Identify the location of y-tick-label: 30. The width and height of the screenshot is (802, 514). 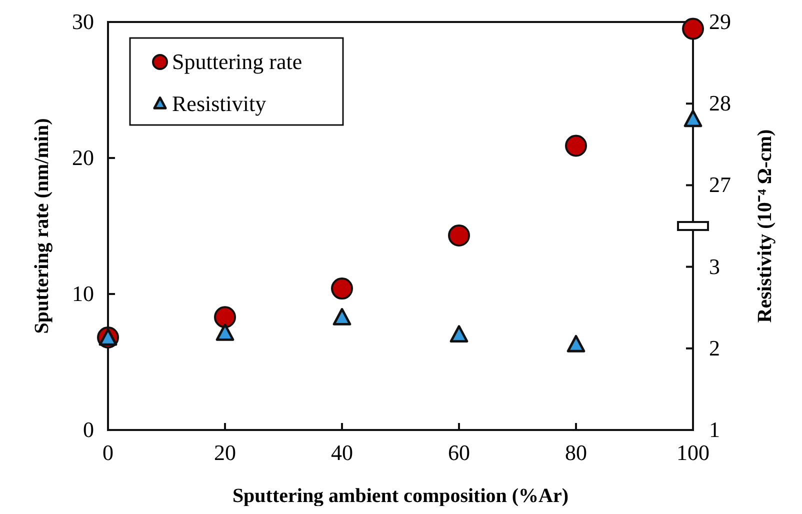
(83, 21).